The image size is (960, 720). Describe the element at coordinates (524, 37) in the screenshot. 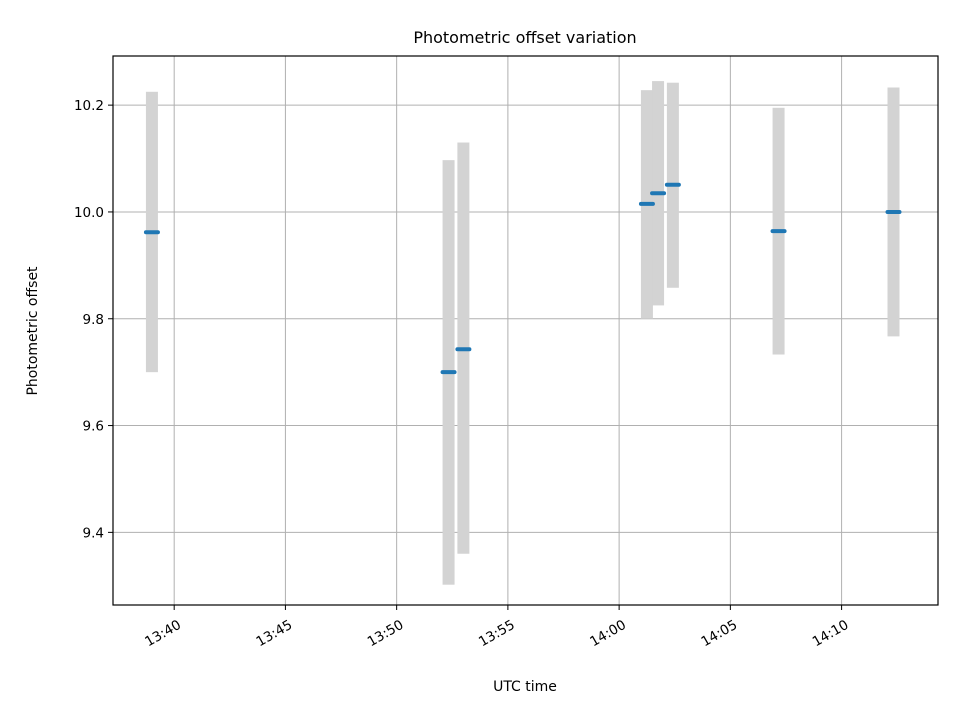

I see `chart-title: Photometric offset variation` at that location.